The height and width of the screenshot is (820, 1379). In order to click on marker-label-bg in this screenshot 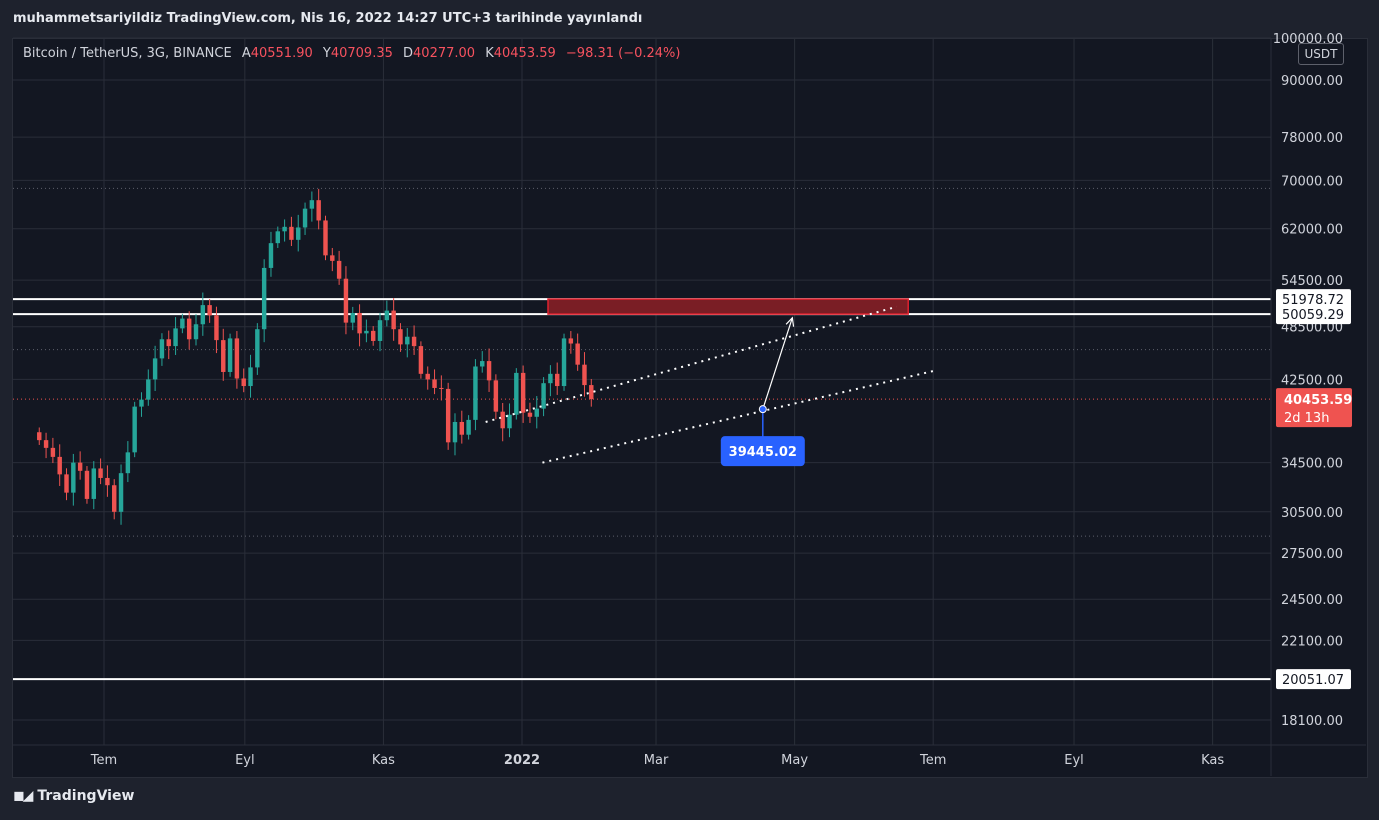, I will do `click(762, 451)`.